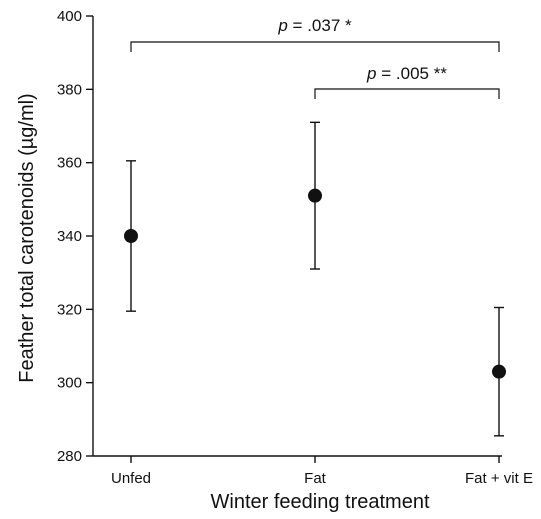 This screenshot has width=541, height=519. I want to click on y-tick-label: 360, so click(69, 163).